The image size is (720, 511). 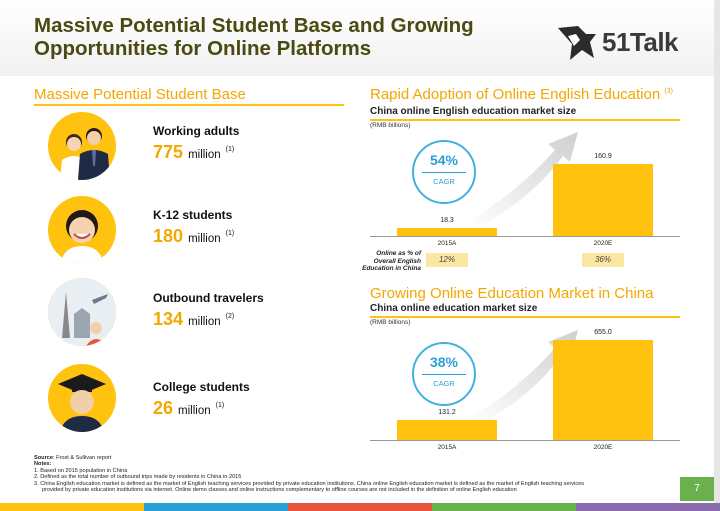 I want to click on working-adults-photo, so click(x=82, y=146).